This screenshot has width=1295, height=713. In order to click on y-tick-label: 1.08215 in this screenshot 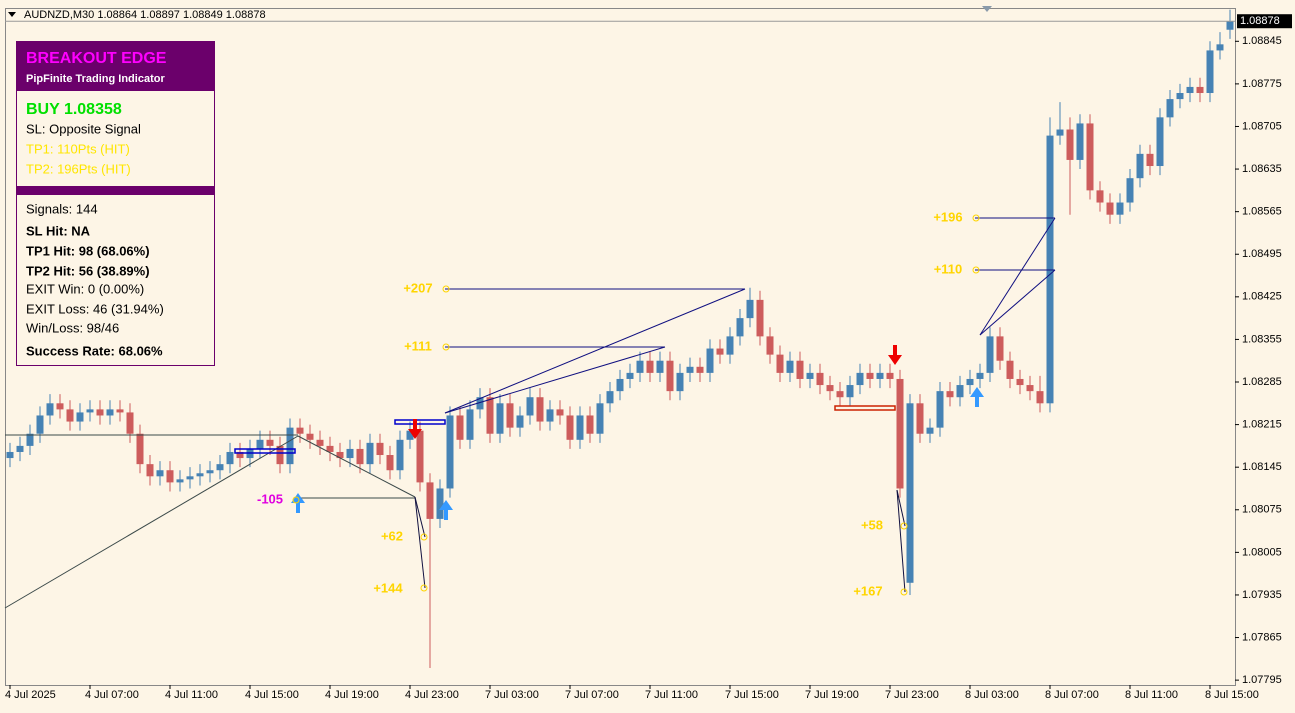, I will do `click(1262, 425)`.